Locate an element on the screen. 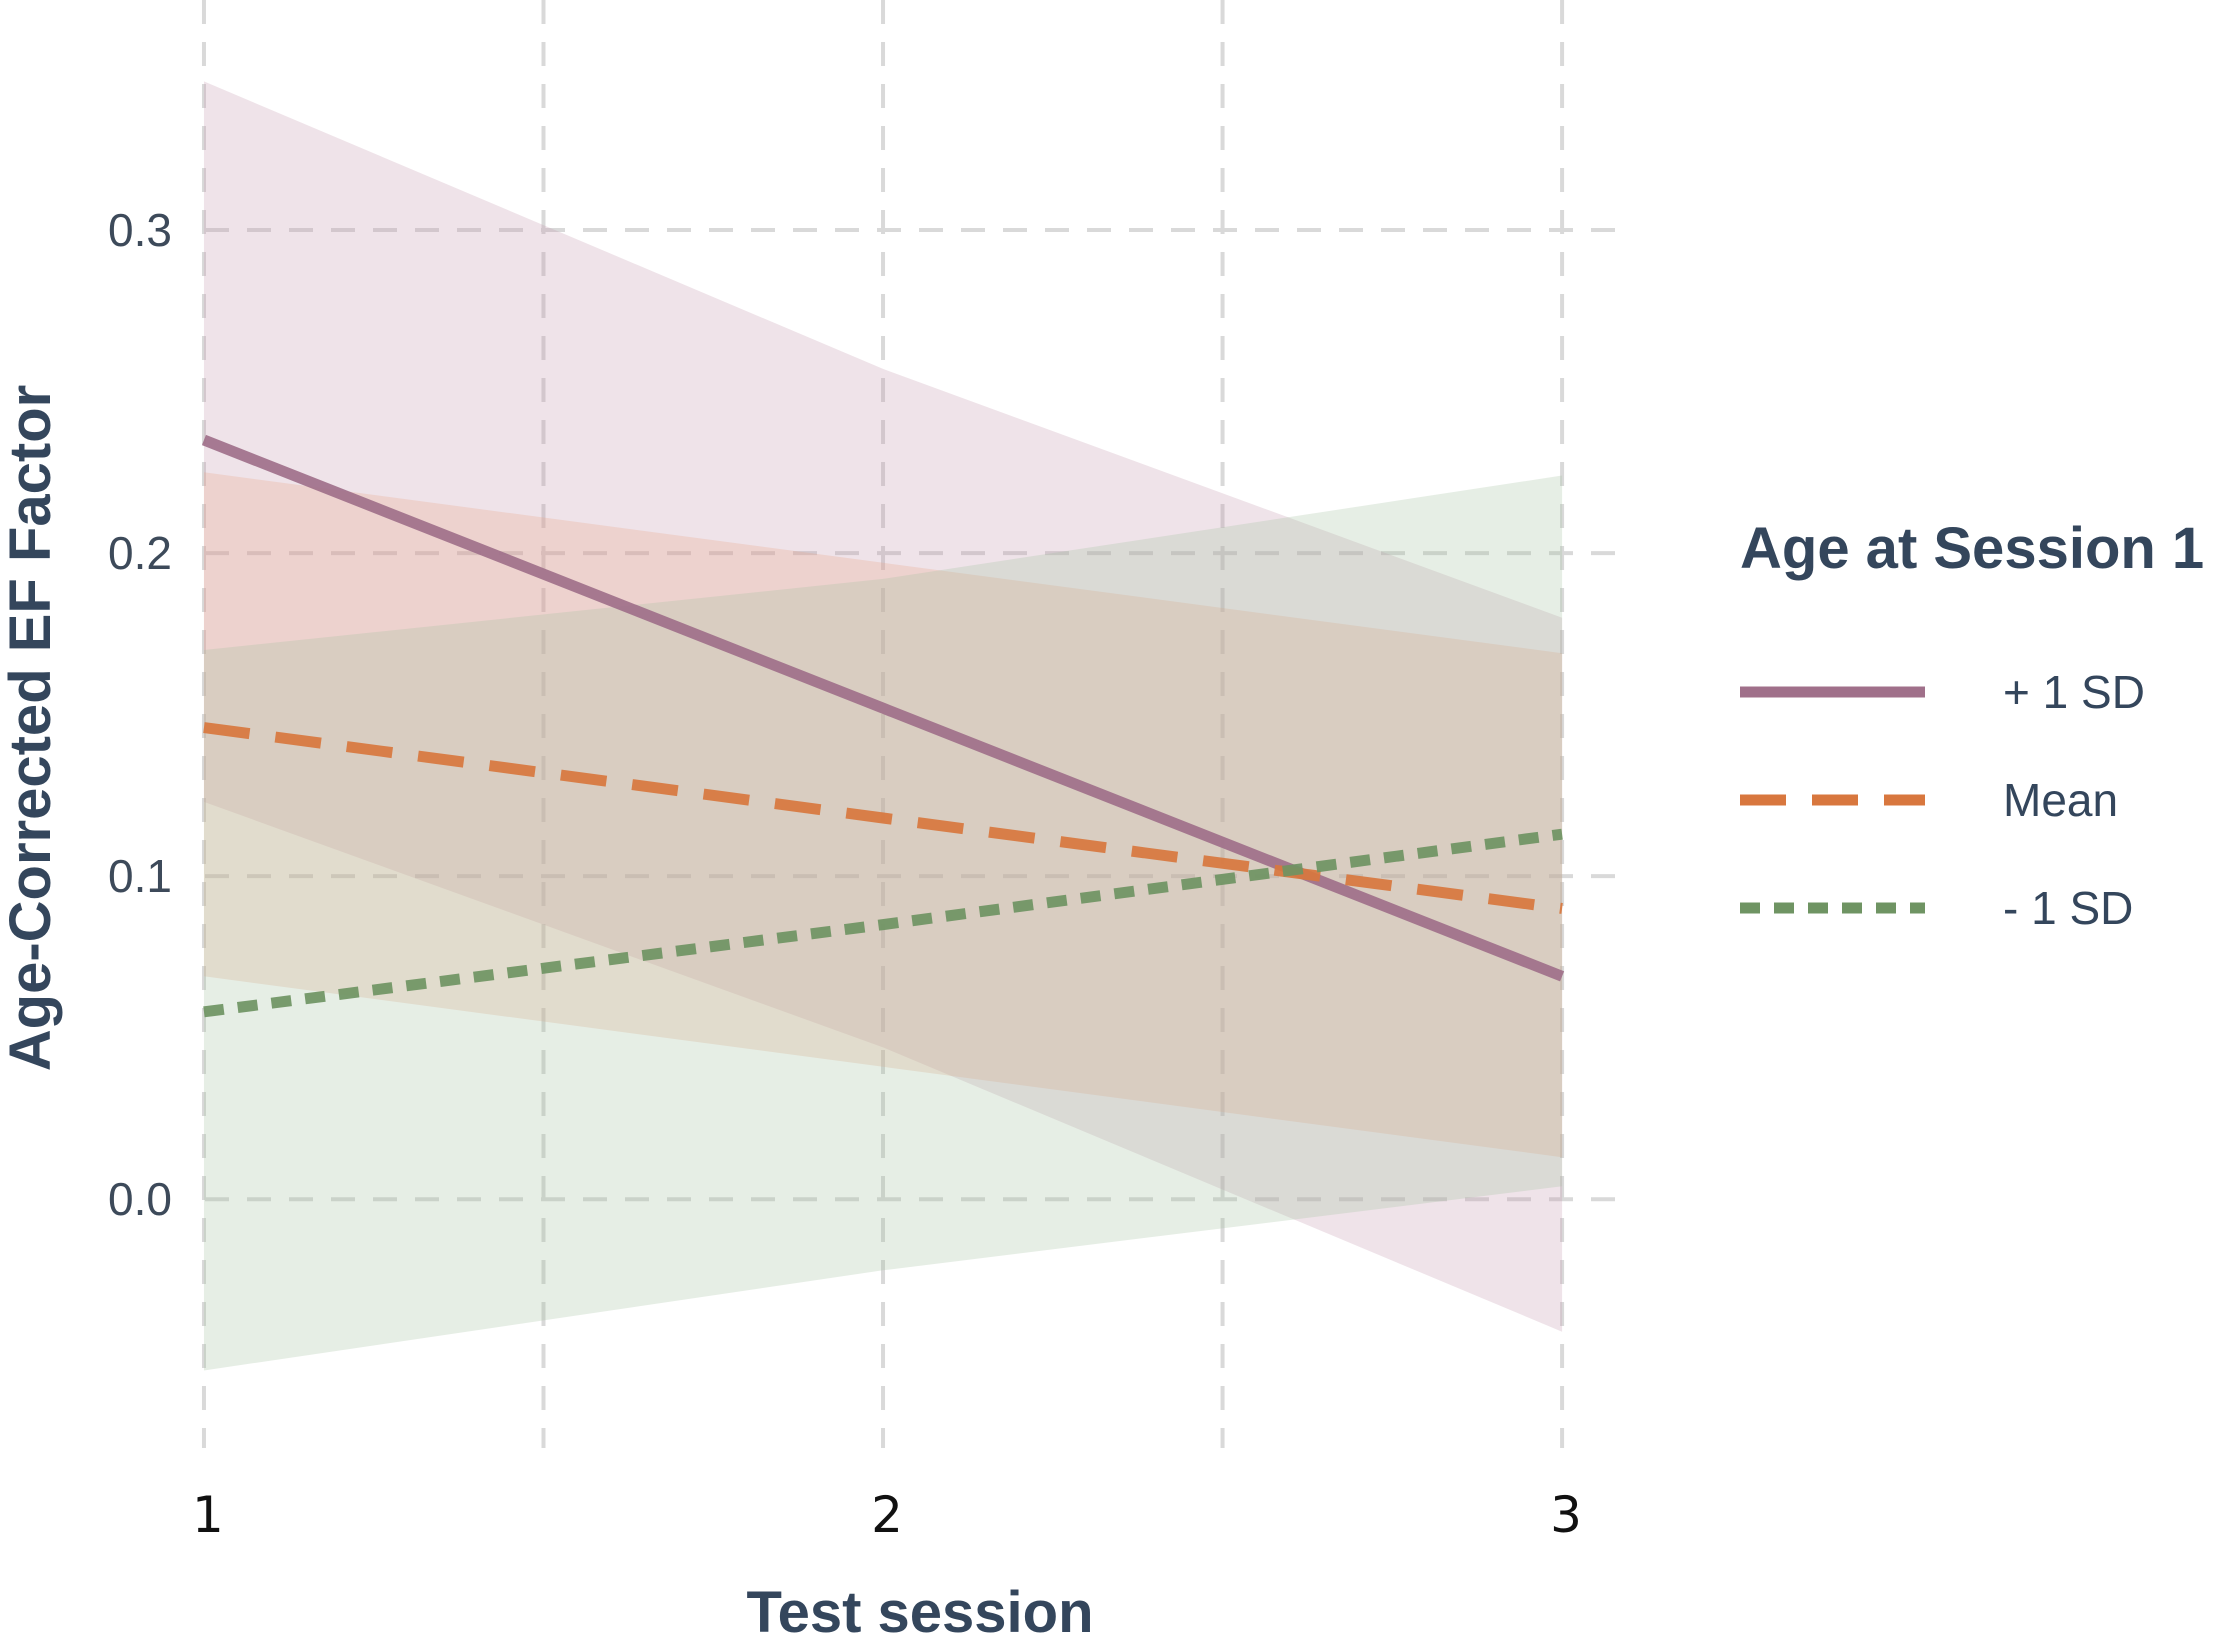 The height and width of the screenshot is (1644, 2217). x-tick-label: 3 is located at coordinates (1566, 1515).